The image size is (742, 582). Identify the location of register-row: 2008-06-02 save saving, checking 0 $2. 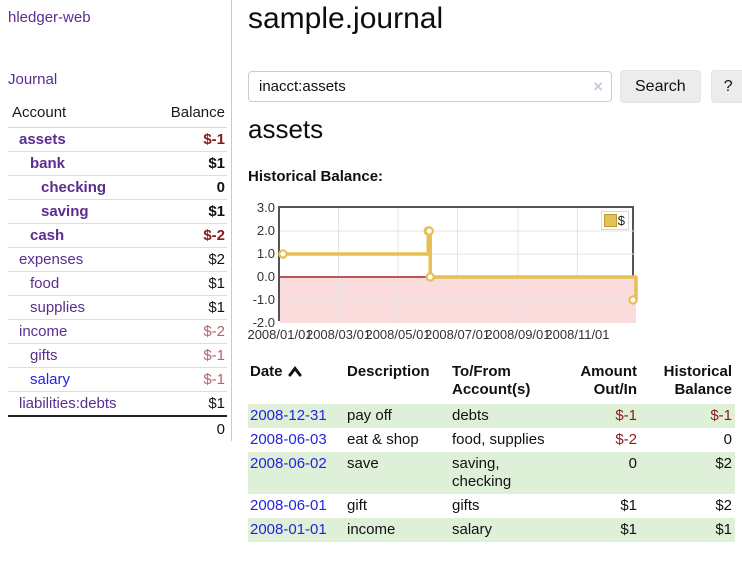
(491, 473).